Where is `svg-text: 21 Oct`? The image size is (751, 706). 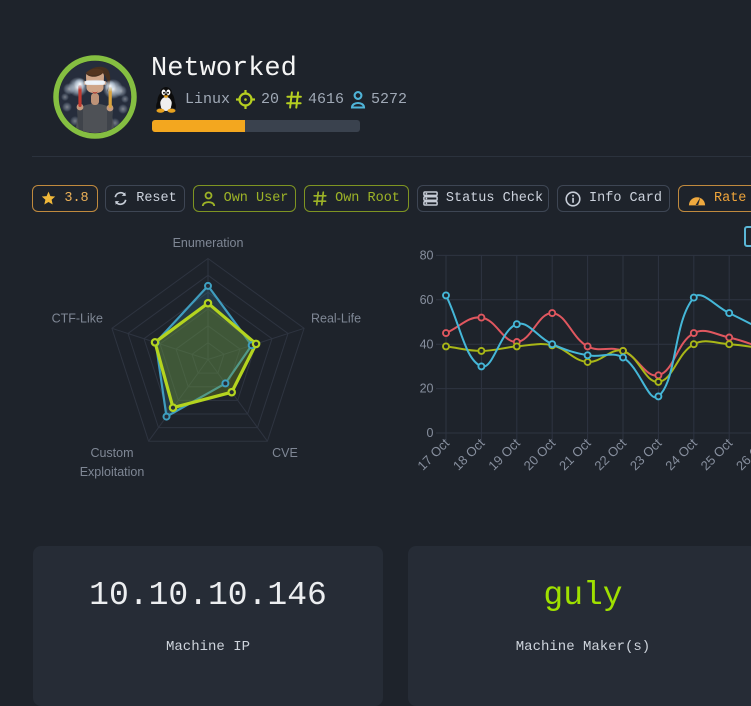
svg-text: 21 Oct is located at coordinates (575, 454).